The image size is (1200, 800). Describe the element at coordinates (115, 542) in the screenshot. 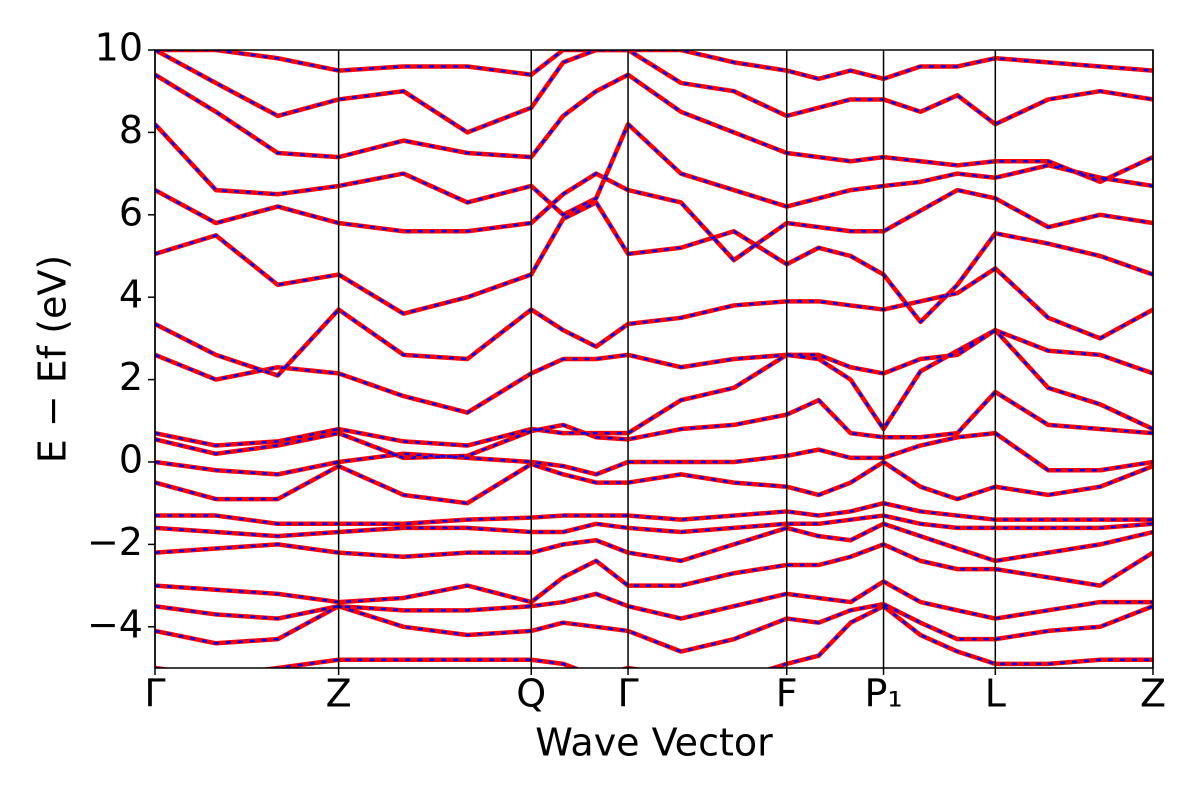

I see `y-tick-label: −2` at that location.